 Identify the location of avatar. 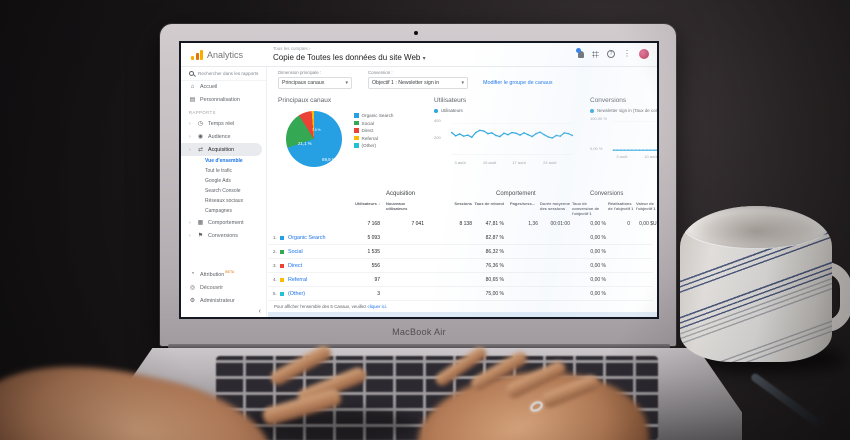
(644, 54).